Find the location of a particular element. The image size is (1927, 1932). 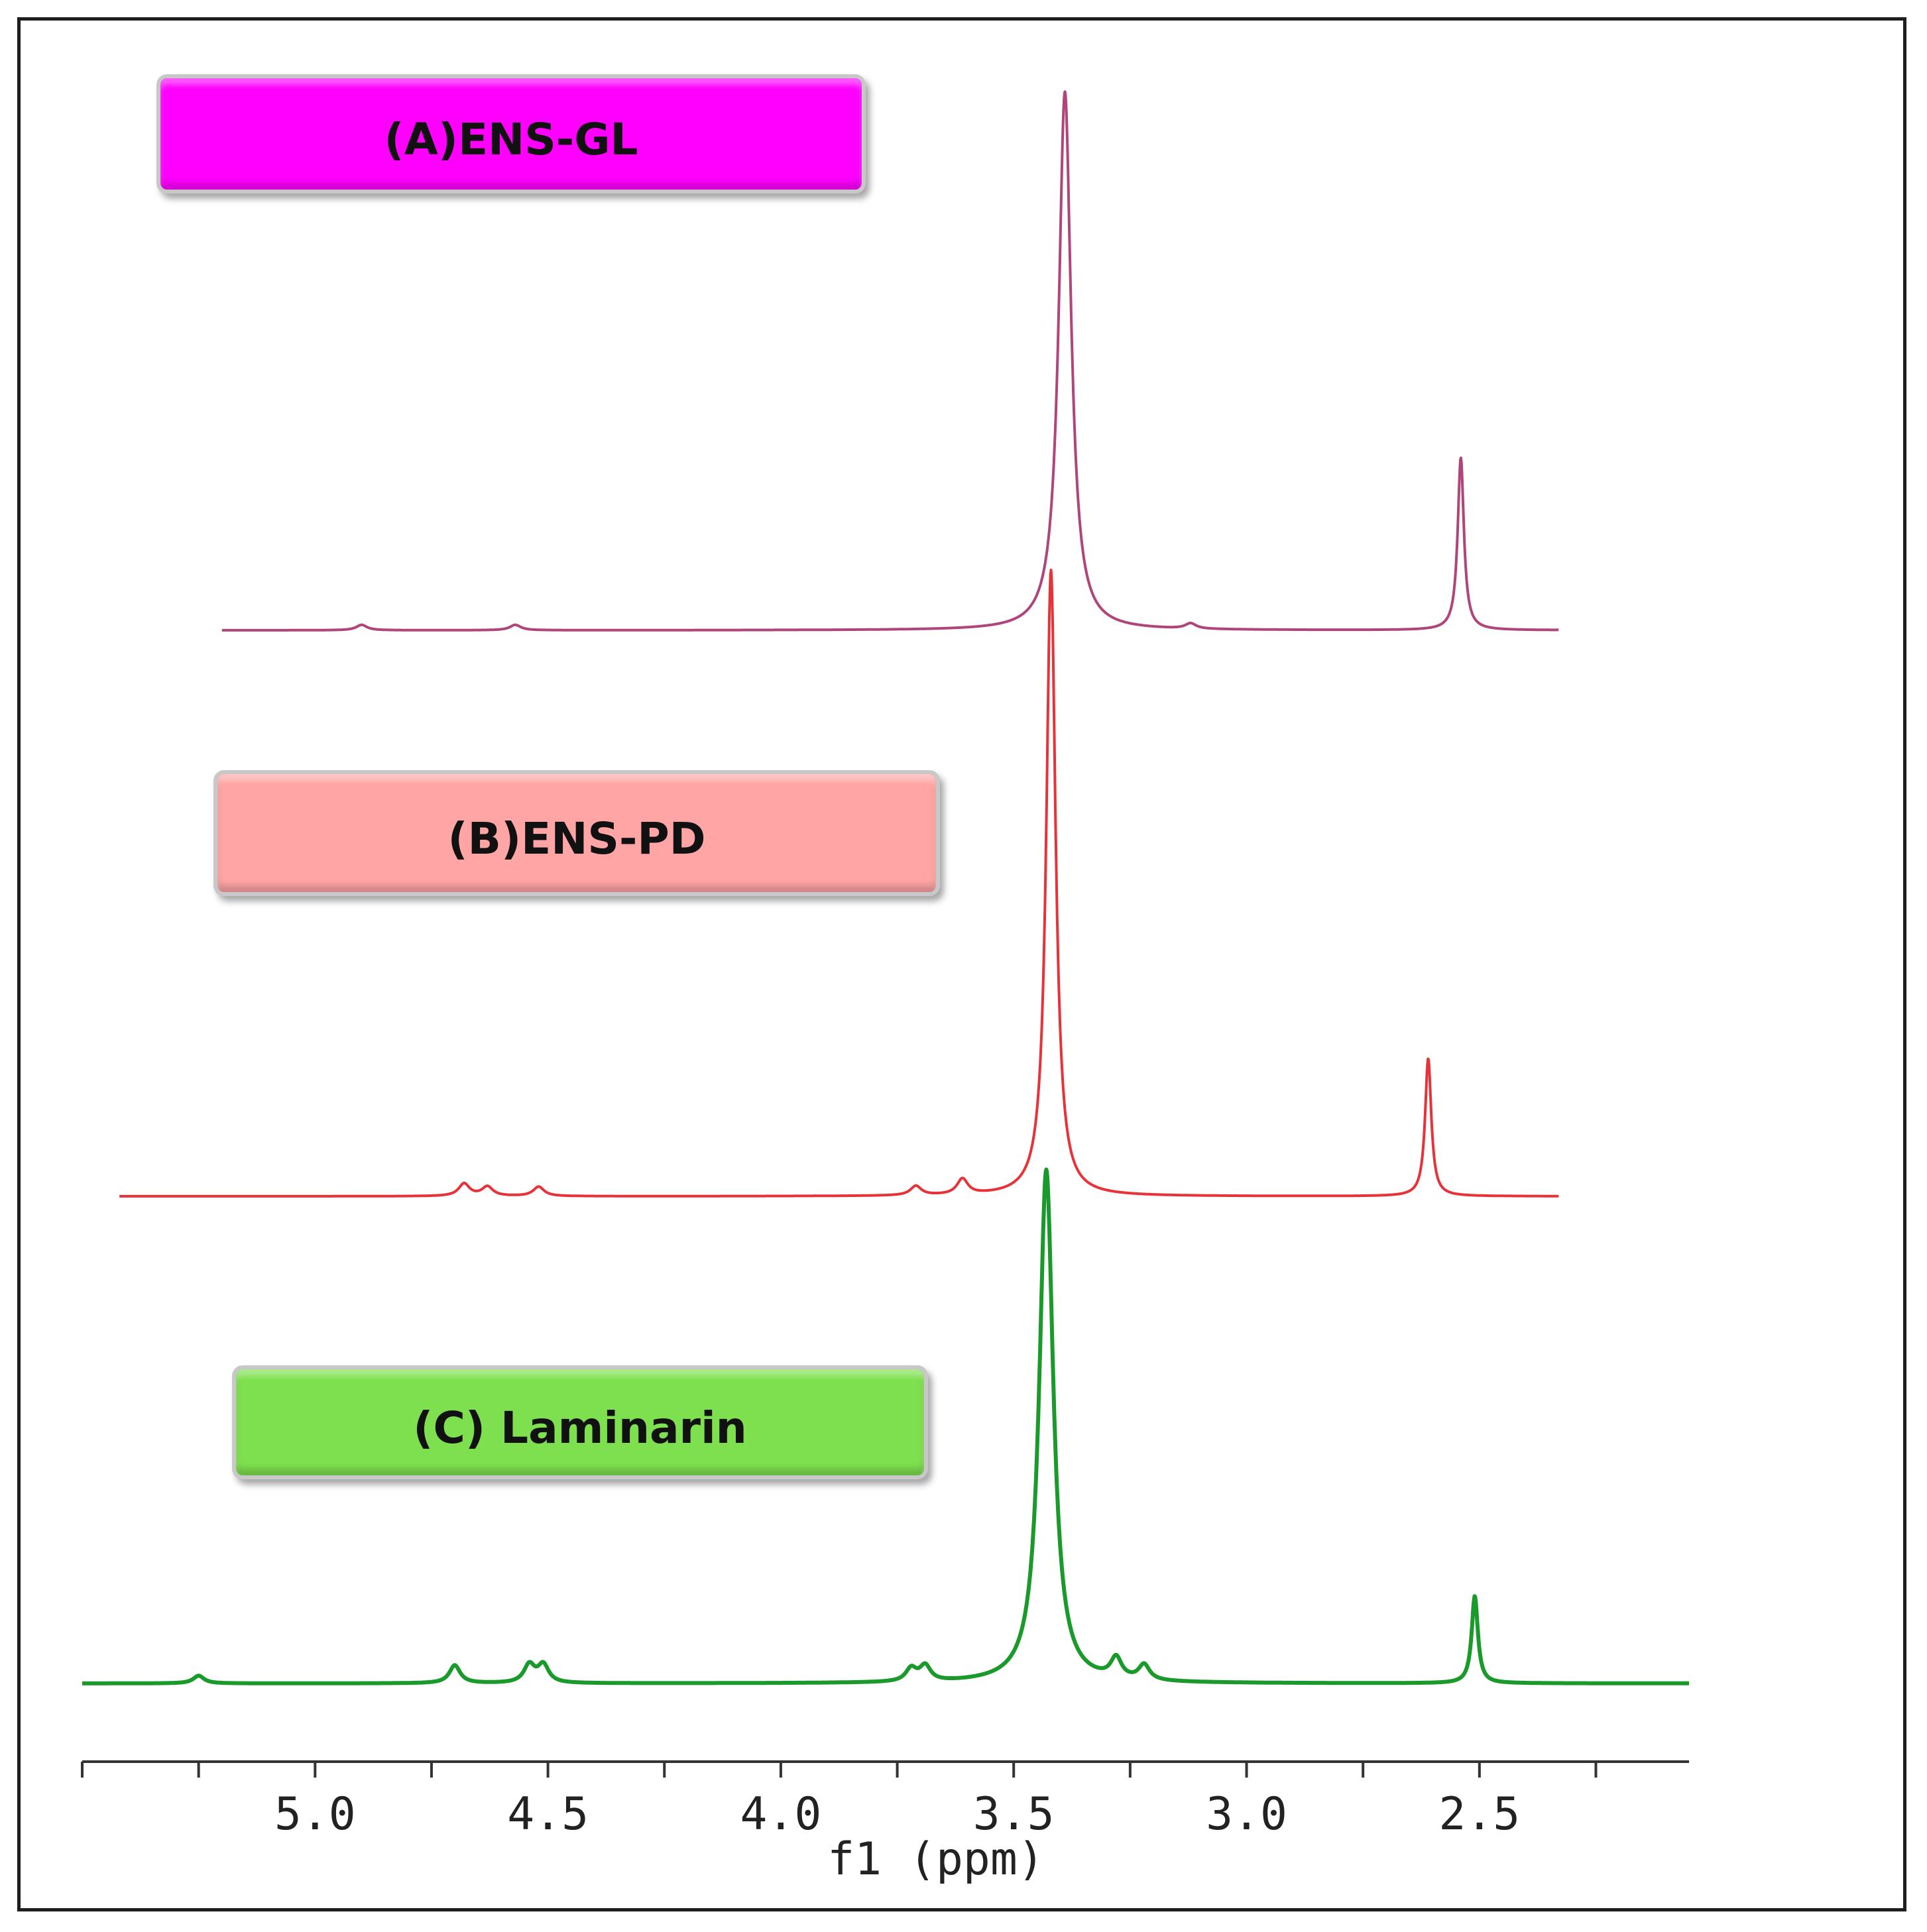

x-tick-label: 3.5 is located at coordinates (1014, 1814).